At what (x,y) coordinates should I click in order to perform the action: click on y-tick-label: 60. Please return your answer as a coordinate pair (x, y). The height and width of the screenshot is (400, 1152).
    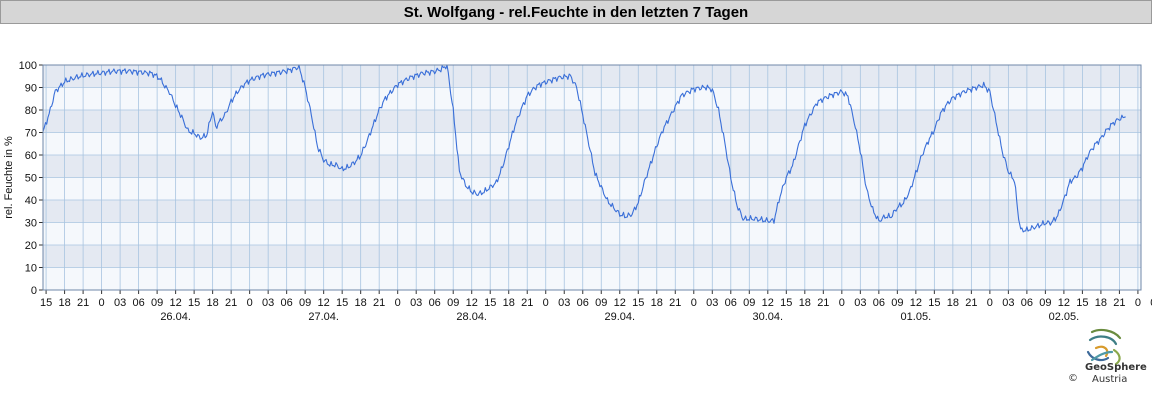
    Looking at the image, I should click on (31, 156).